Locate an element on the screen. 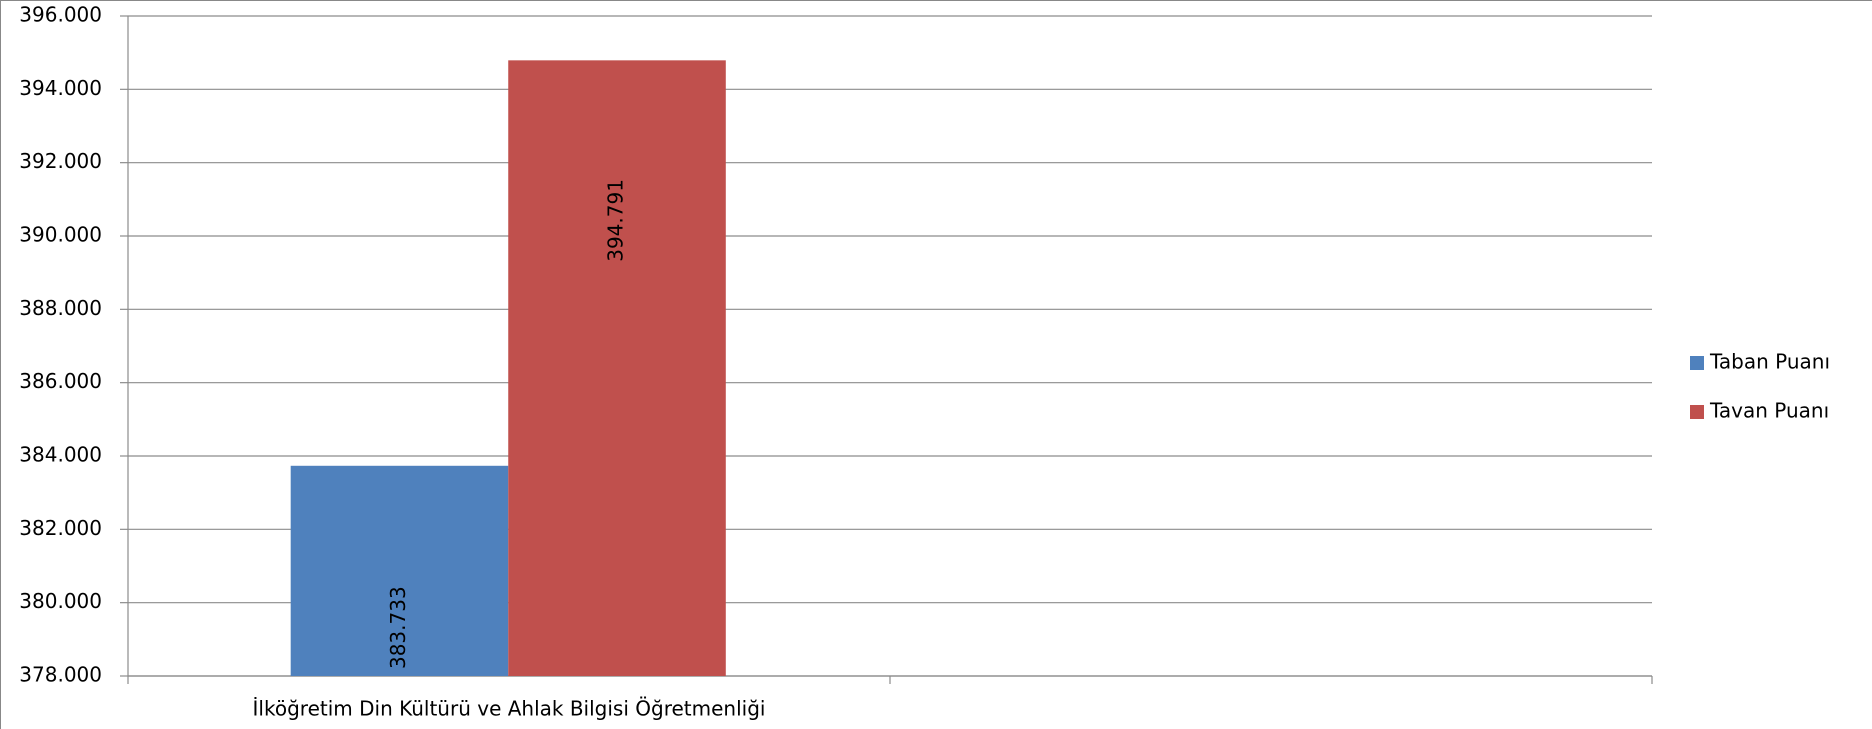  legend-label: Tavan Puanı is located at coordinates (1769, 411).